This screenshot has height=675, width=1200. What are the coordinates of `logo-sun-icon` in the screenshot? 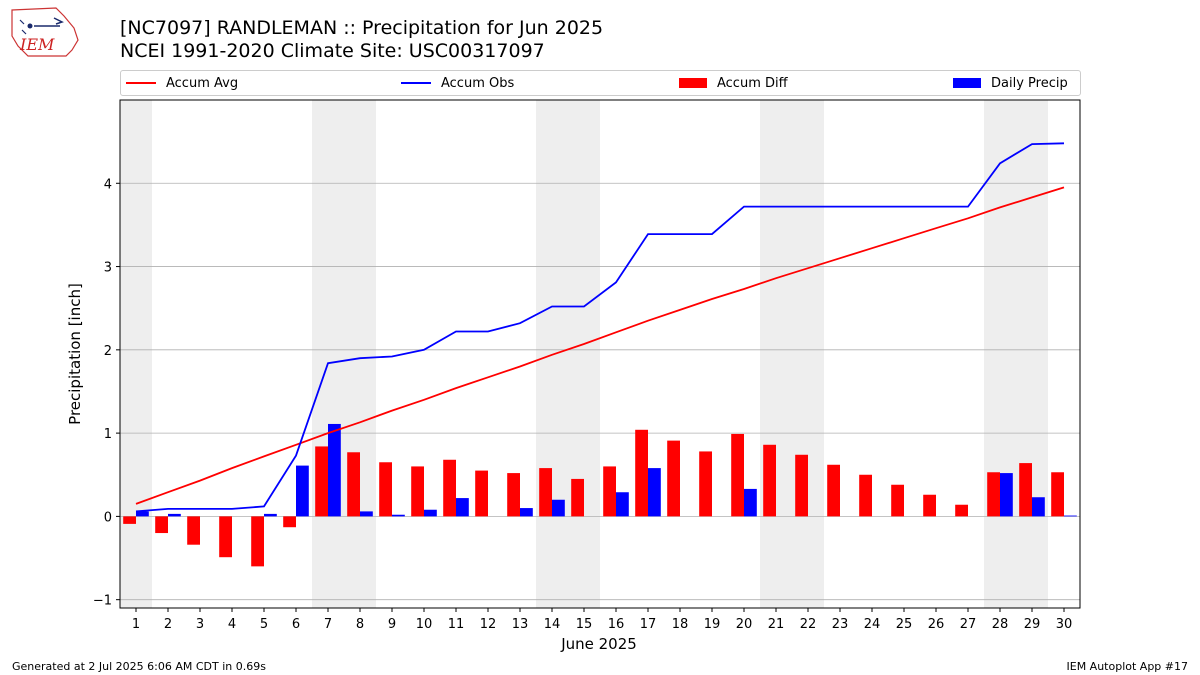 It's located at (30, 26).